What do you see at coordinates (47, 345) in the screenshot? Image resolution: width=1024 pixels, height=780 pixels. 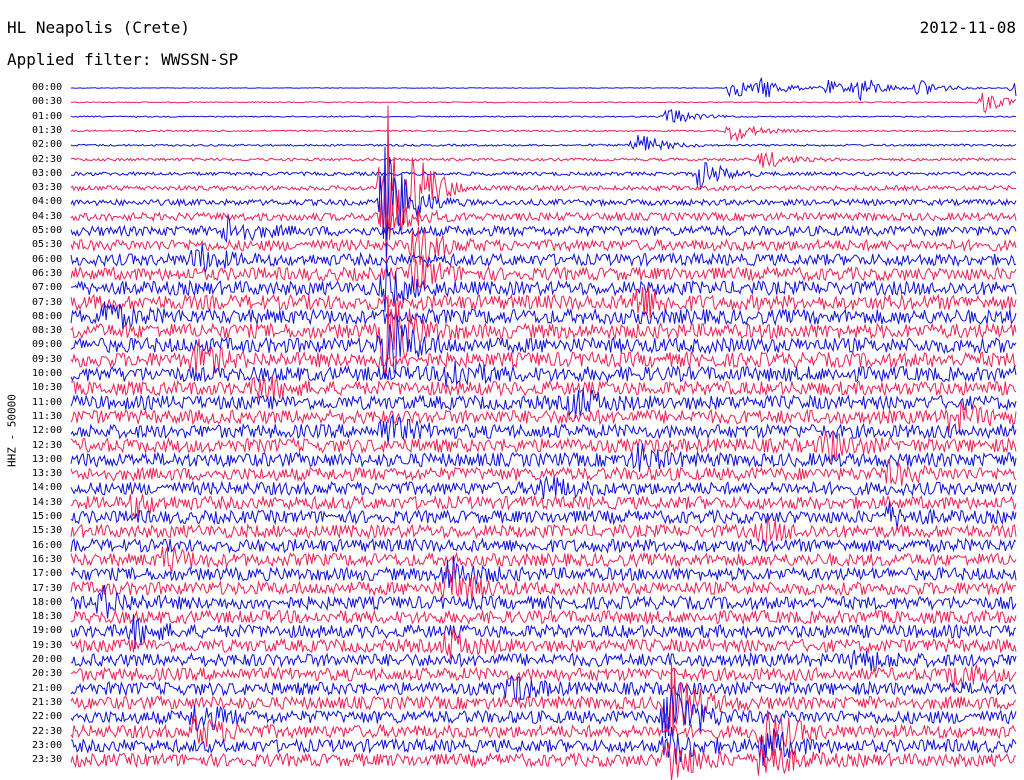 I see `time-label: 09:00` at bounding box center [47, 345].